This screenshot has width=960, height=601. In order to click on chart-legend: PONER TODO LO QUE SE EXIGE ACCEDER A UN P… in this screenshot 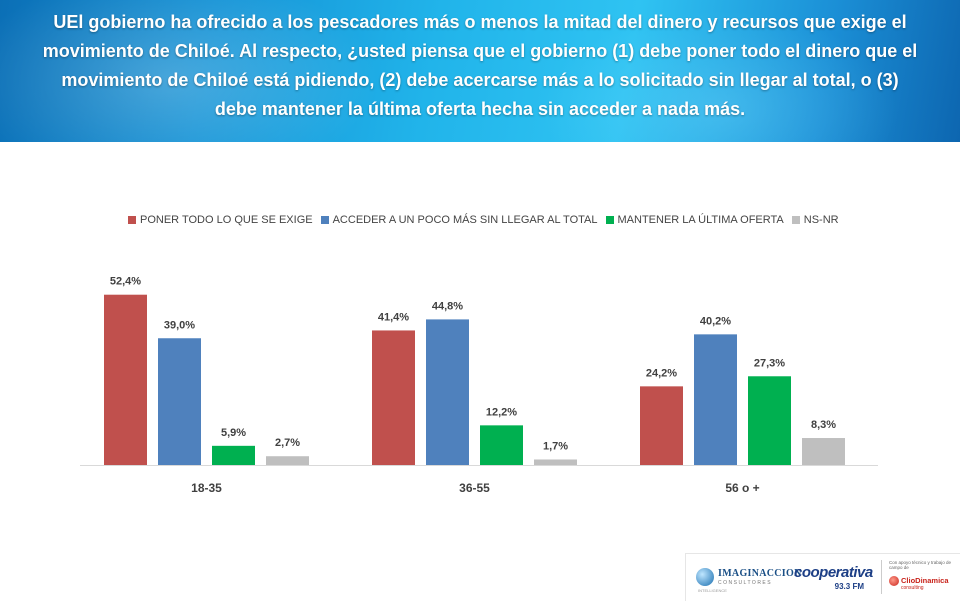, I will do `click(487, 220)`.